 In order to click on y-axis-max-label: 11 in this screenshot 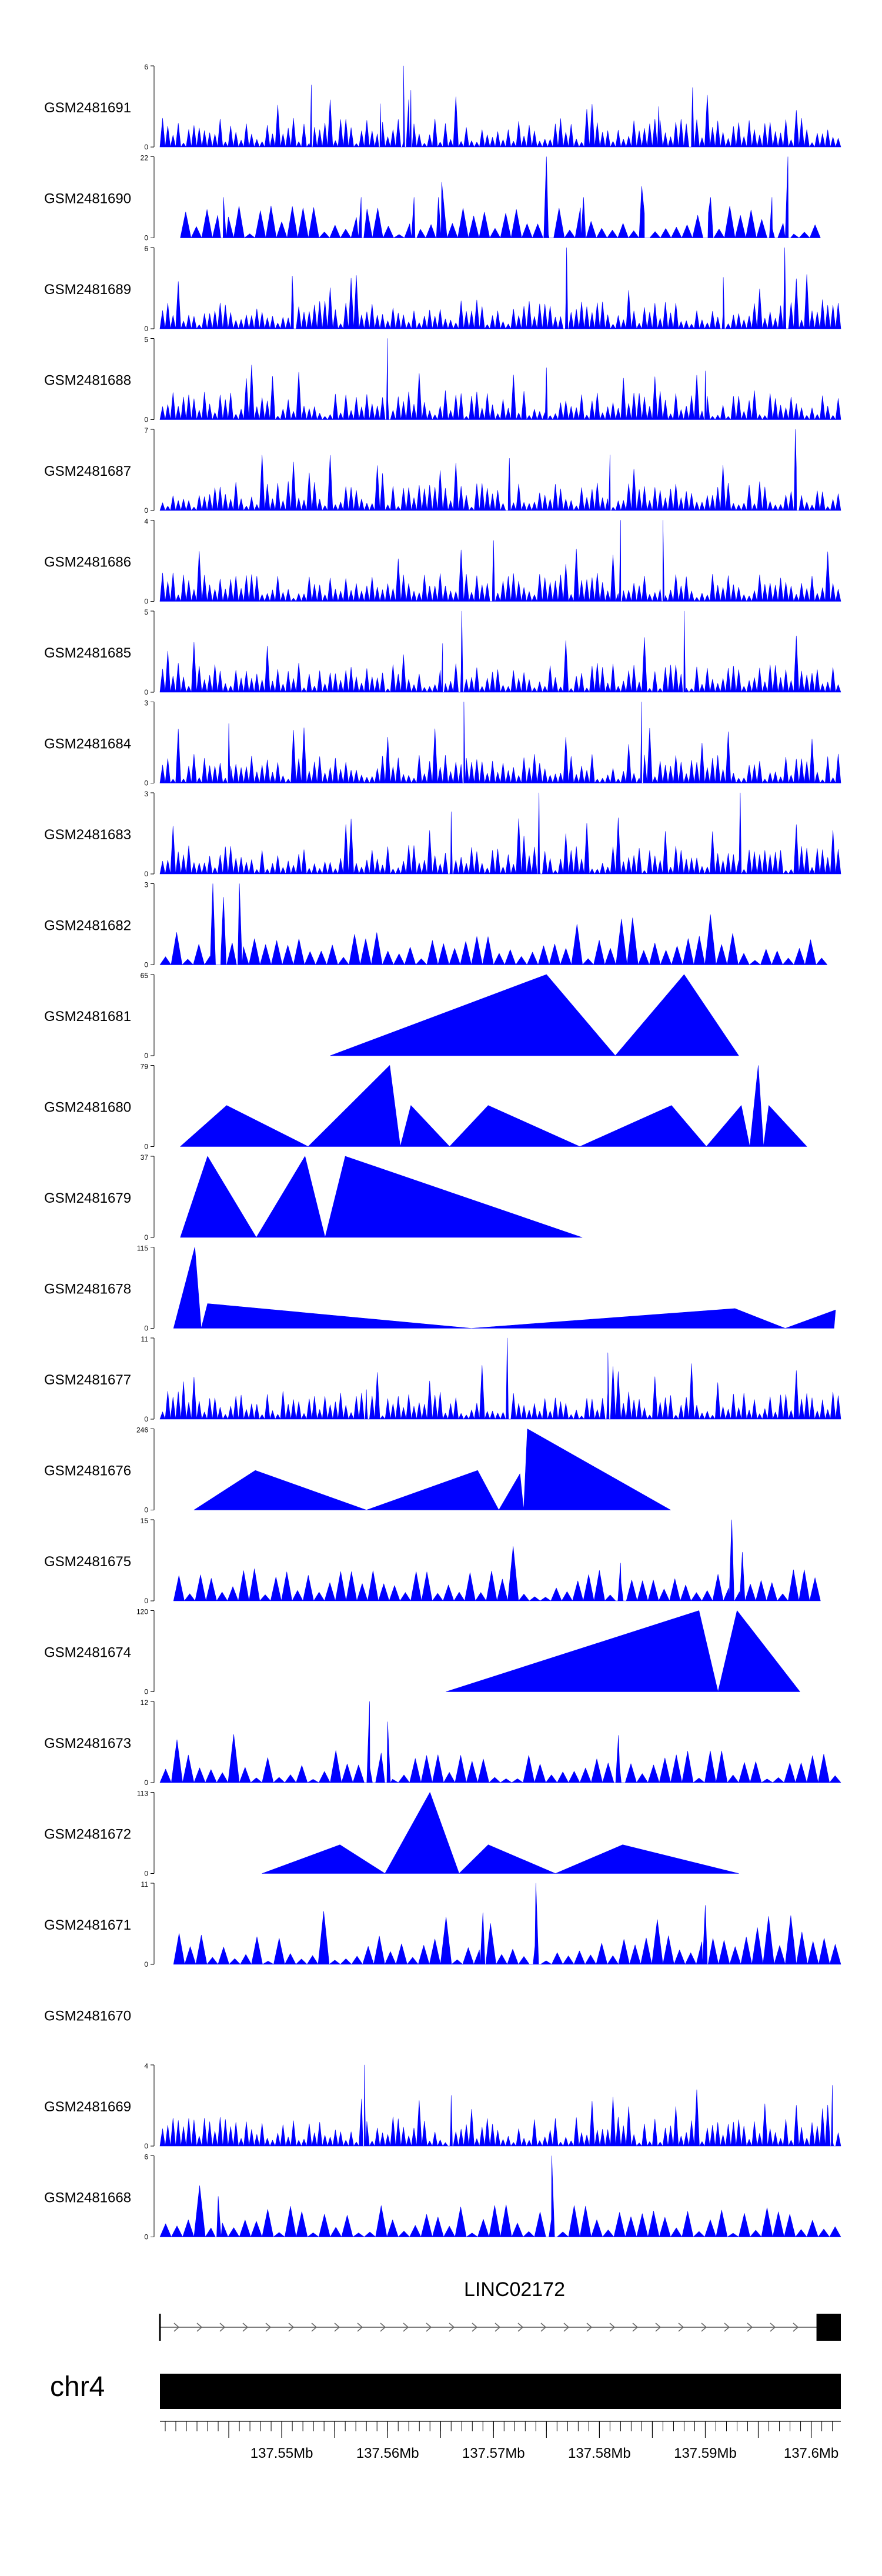, I will do `click(145, 1339)`.